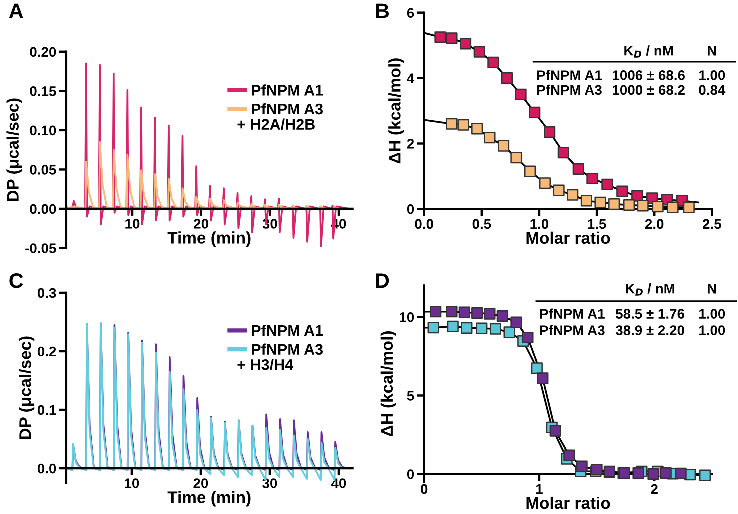 The width and height of the screenshot is (738, 514). I want to click on x-tick-label: 40, so click(338, 483).